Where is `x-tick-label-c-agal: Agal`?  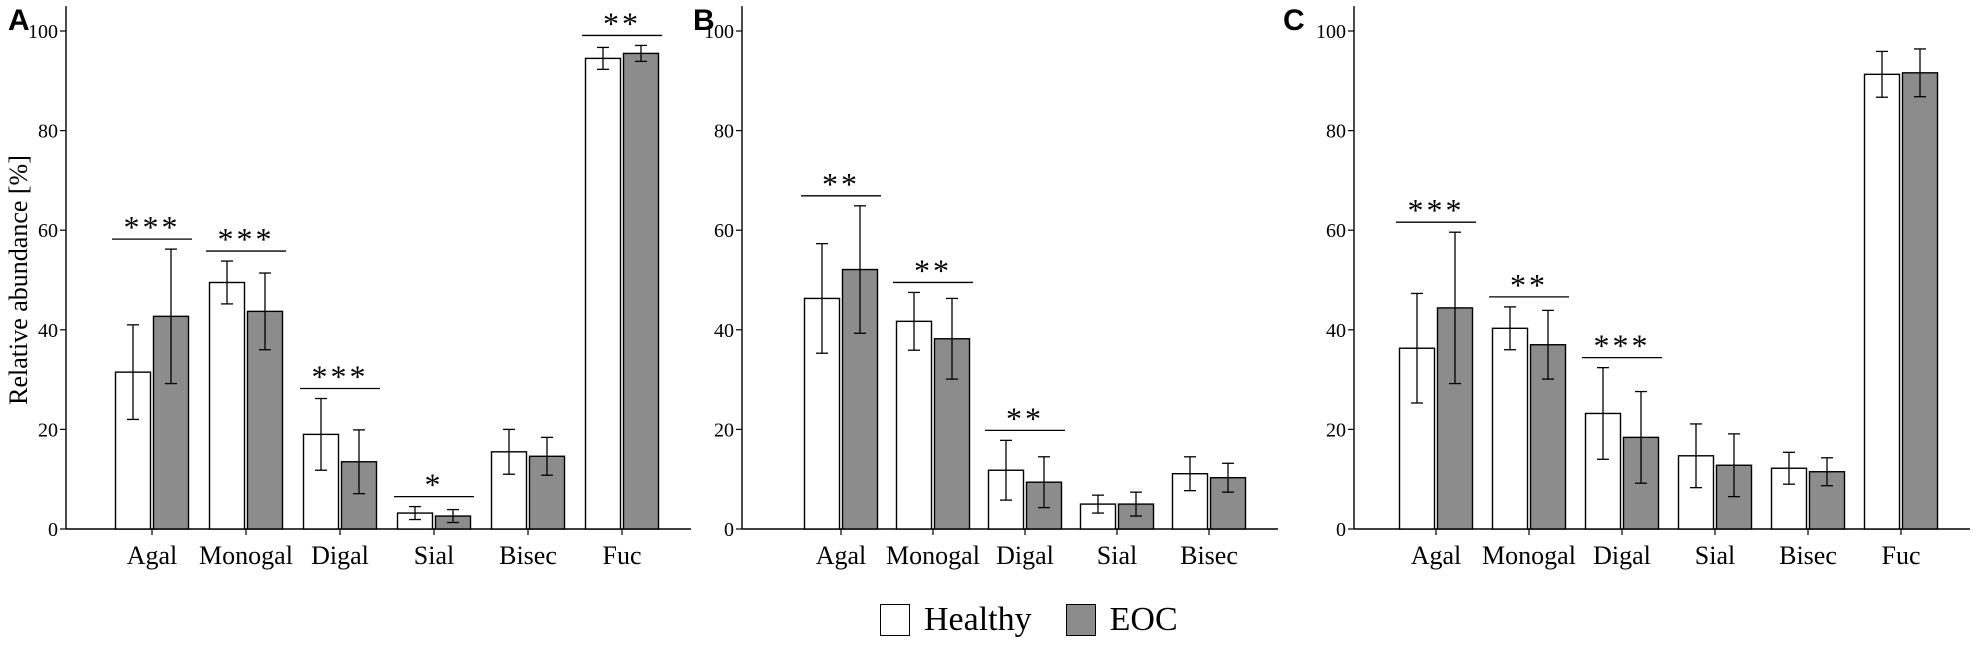
x-tick-label-c-agal: Agal is located at coordinates (1436, 555).